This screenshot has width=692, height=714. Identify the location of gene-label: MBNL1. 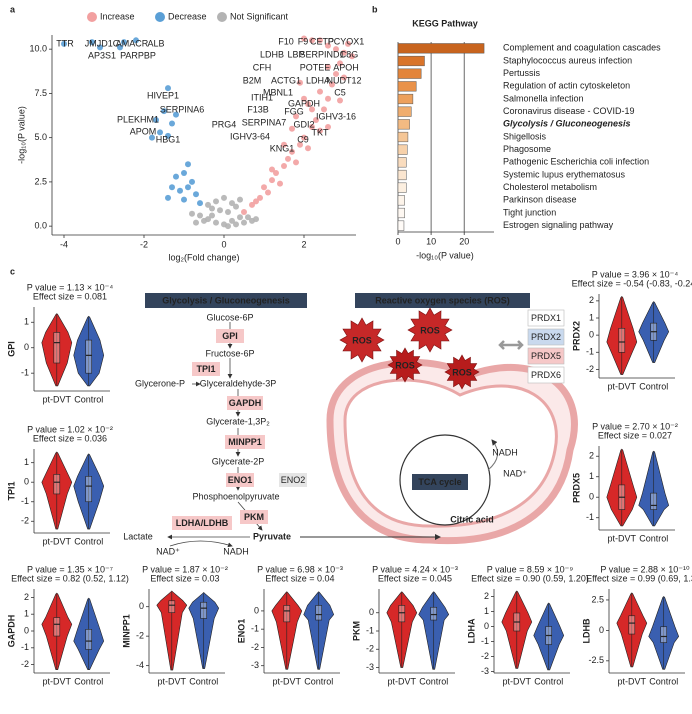
(278, 92).